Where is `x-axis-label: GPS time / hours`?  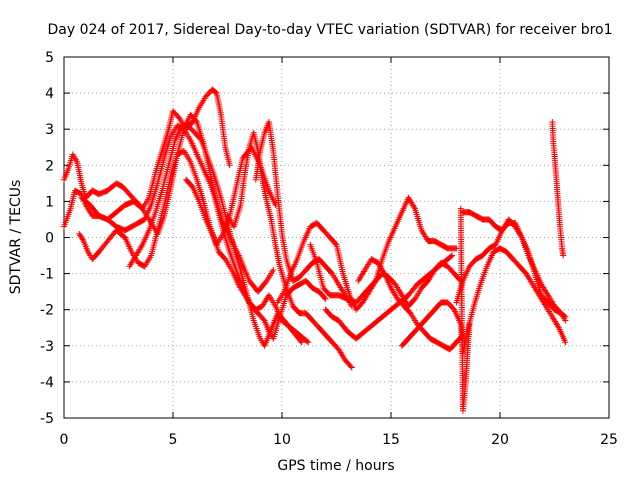 x-axis-label: GPS time / hours is located at coordinates (335, 466).